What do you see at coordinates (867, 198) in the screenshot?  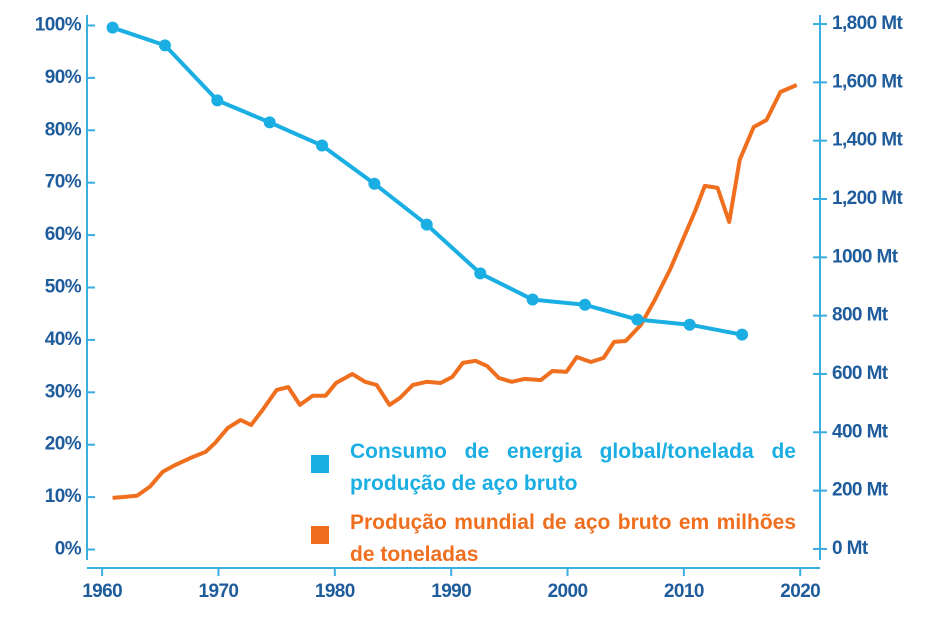 I see `y2-tick-label: 1,200 Mt` at bounding box center [867, 198].